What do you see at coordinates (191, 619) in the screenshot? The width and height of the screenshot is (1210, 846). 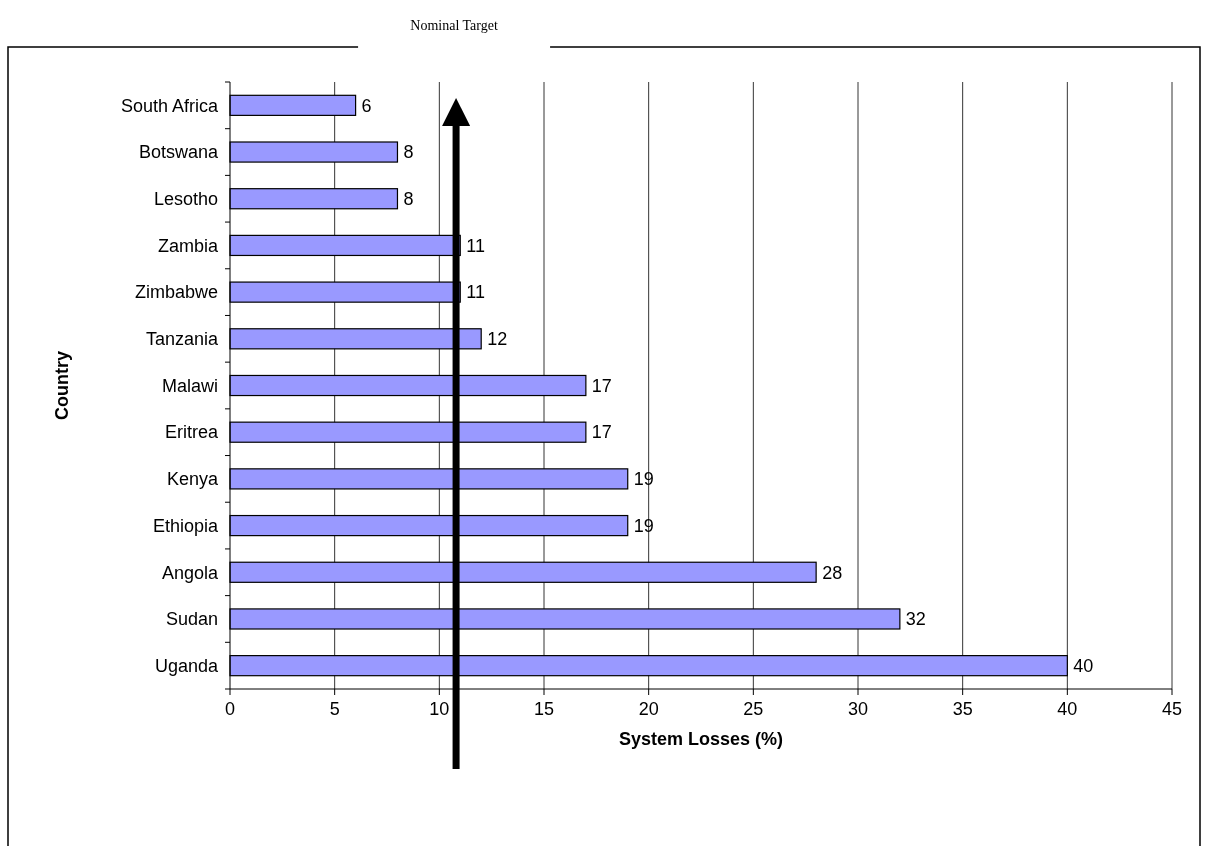 I see `y-tick-label: Sudan` at bounding box center [191, 619].